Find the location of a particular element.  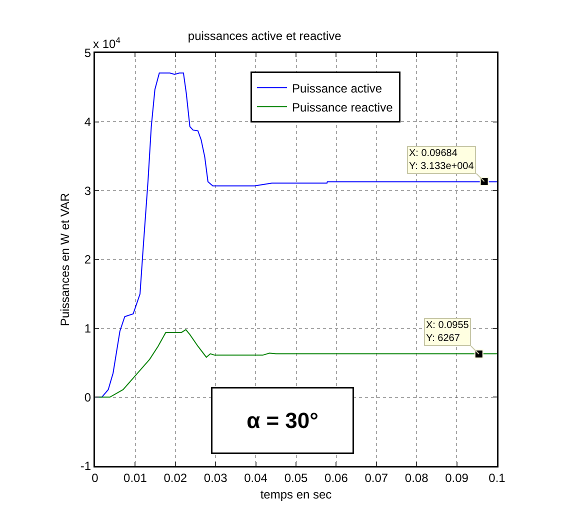

x-tick-label: 0.01 is located at coordinates (136, 477).